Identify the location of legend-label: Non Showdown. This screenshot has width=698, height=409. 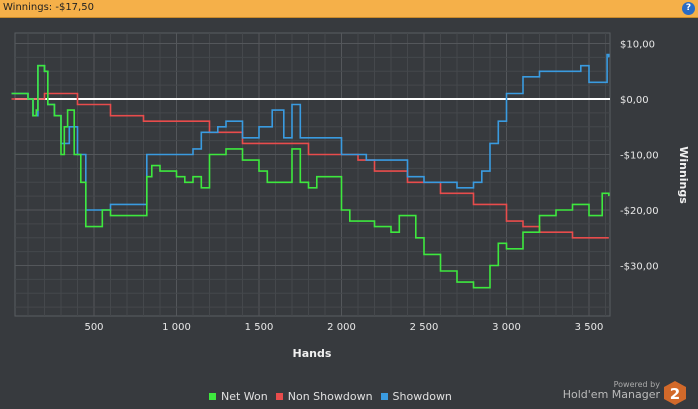
(330, 396).